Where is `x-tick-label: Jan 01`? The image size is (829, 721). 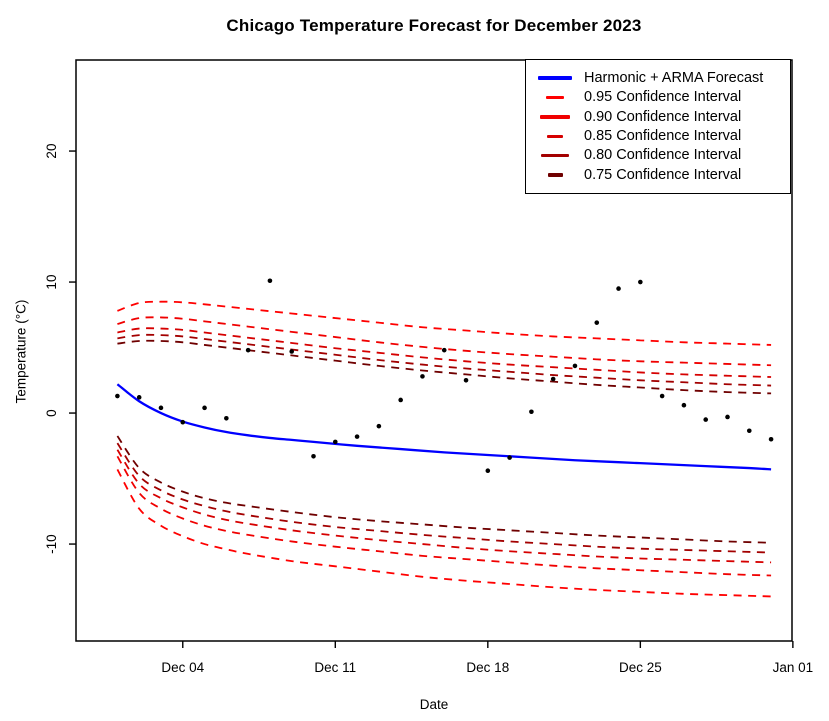 x-tick-label: Jan 01 is located at coordinates (793, 667).